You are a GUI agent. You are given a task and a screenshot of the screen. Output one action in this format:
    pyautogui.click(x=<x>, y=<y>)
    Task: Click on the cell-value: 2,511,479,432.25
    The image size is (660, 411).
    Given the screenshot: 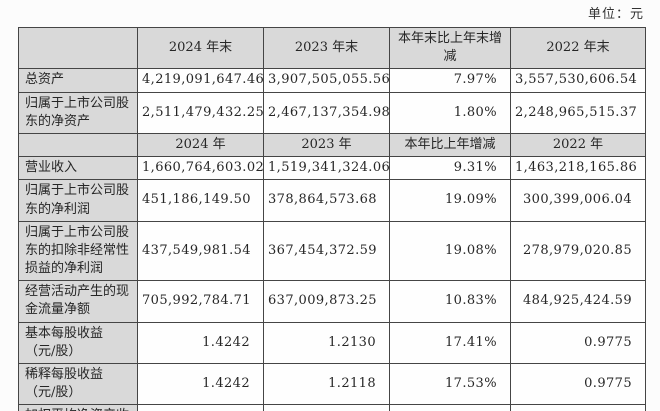 What is the action you would take?
    pyautogui.click(x=200, y=112)
    